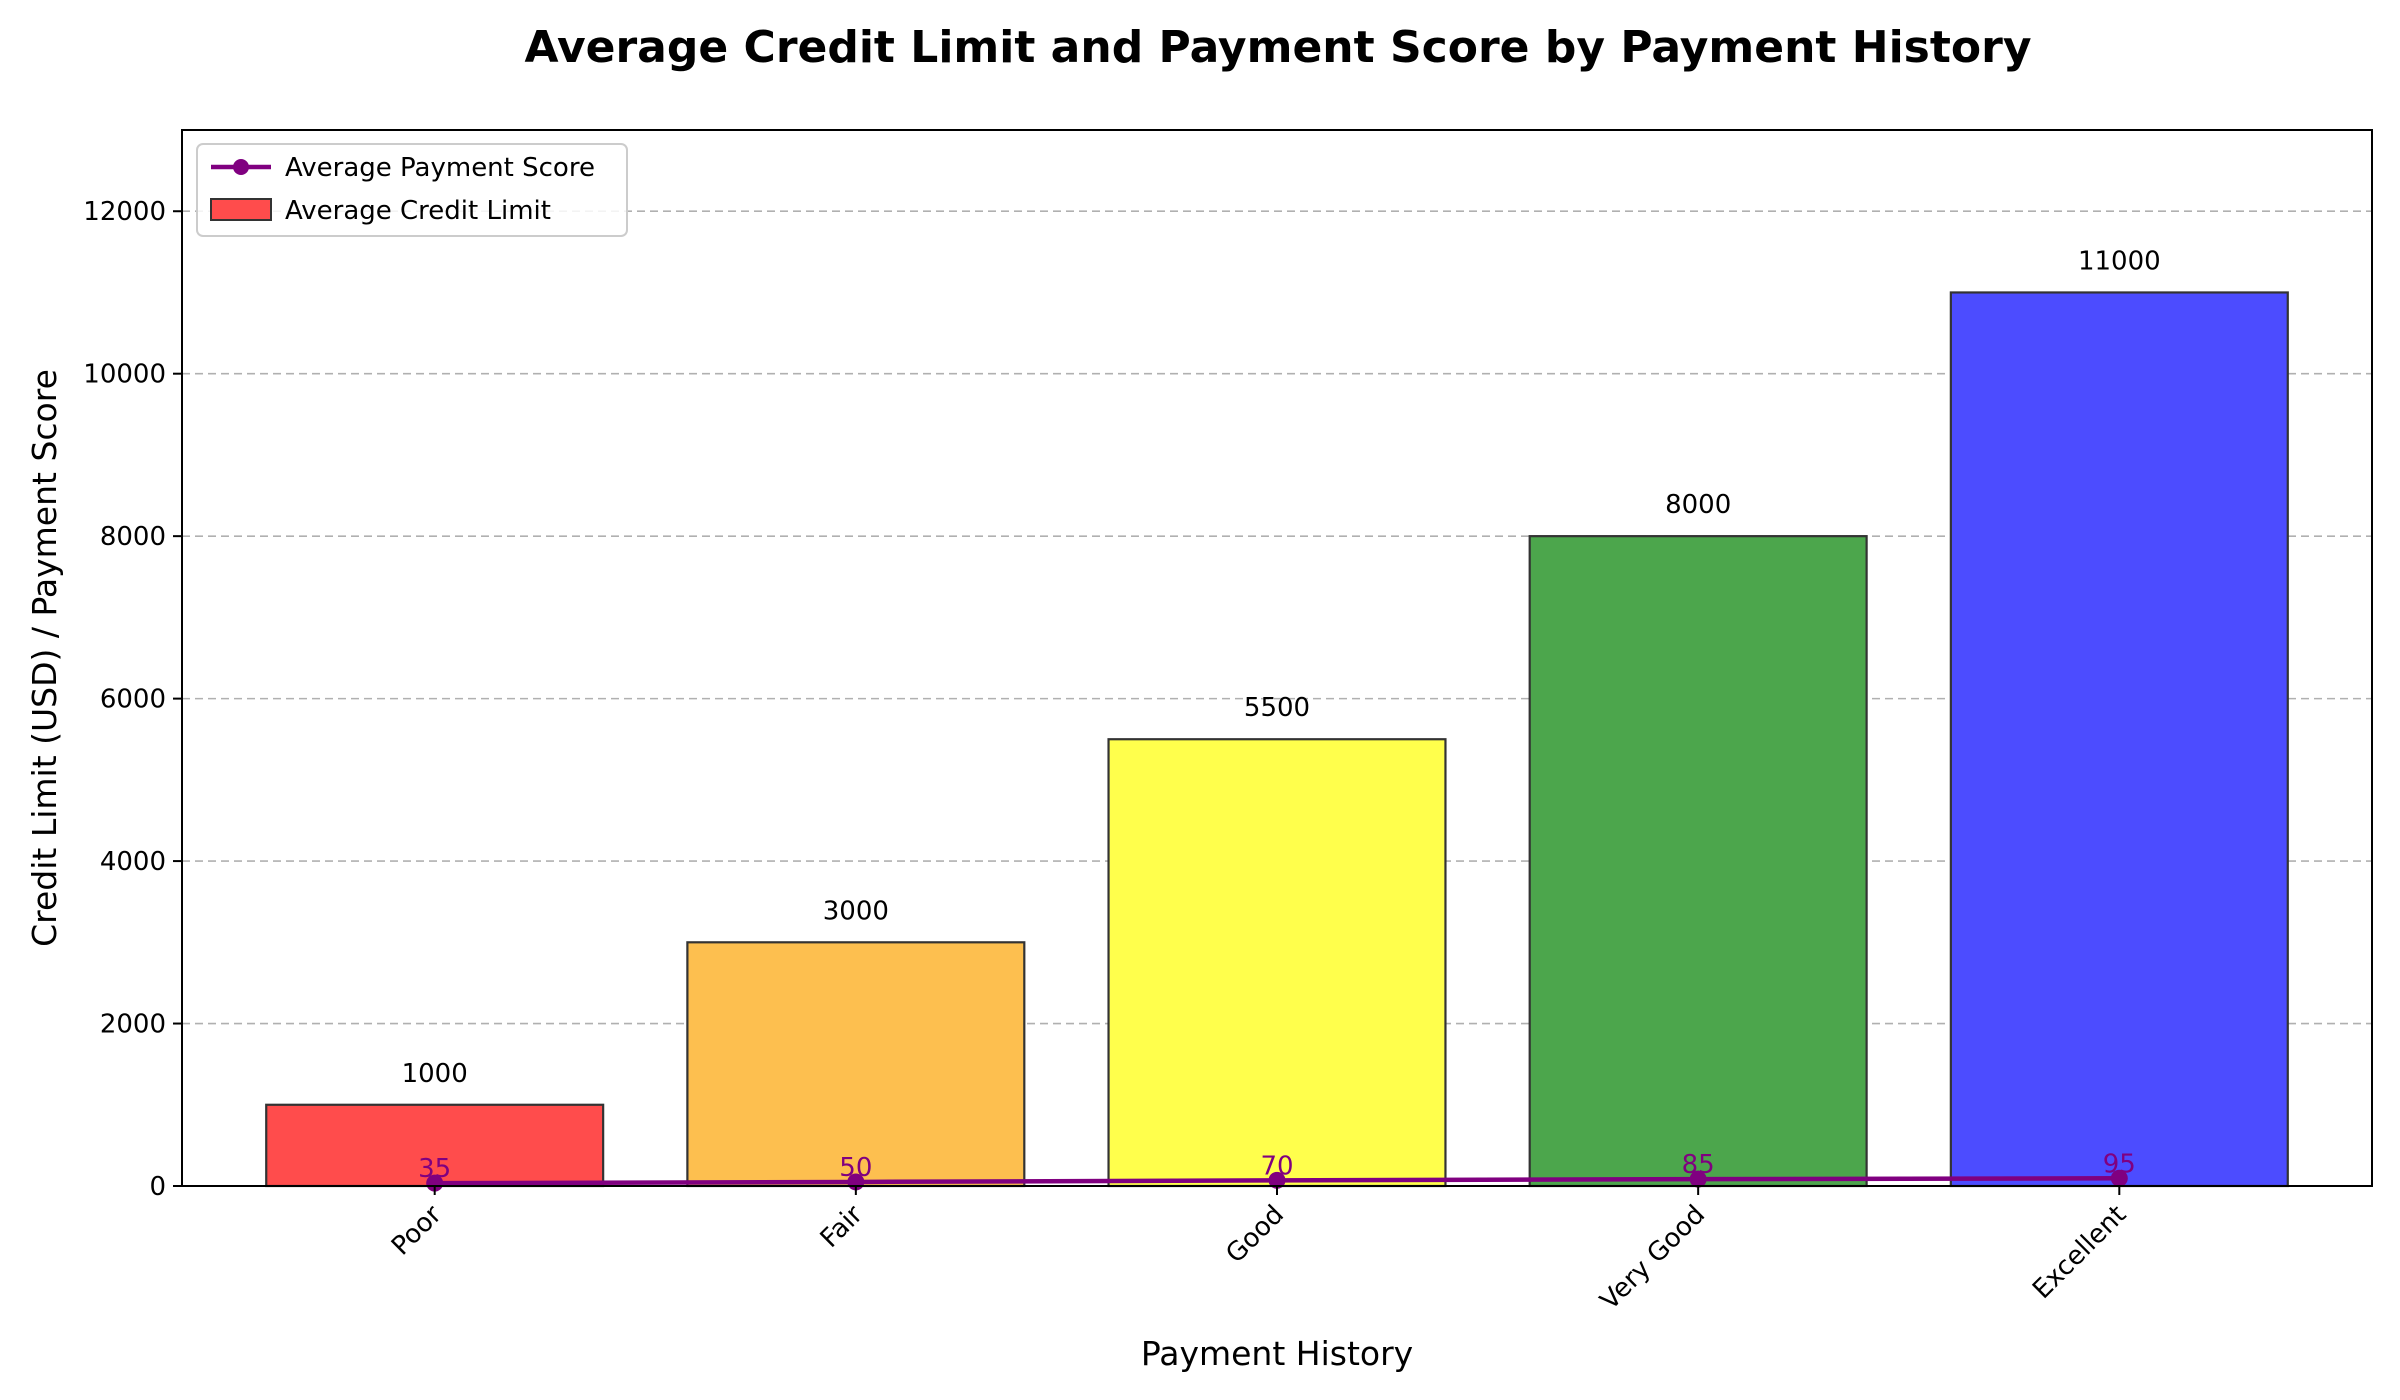  What do you see at coordinates (418, 211) in the screenshot?
I see `legend-label-credit-limit: Average Credit Limit` at bounding box center [418, 211].